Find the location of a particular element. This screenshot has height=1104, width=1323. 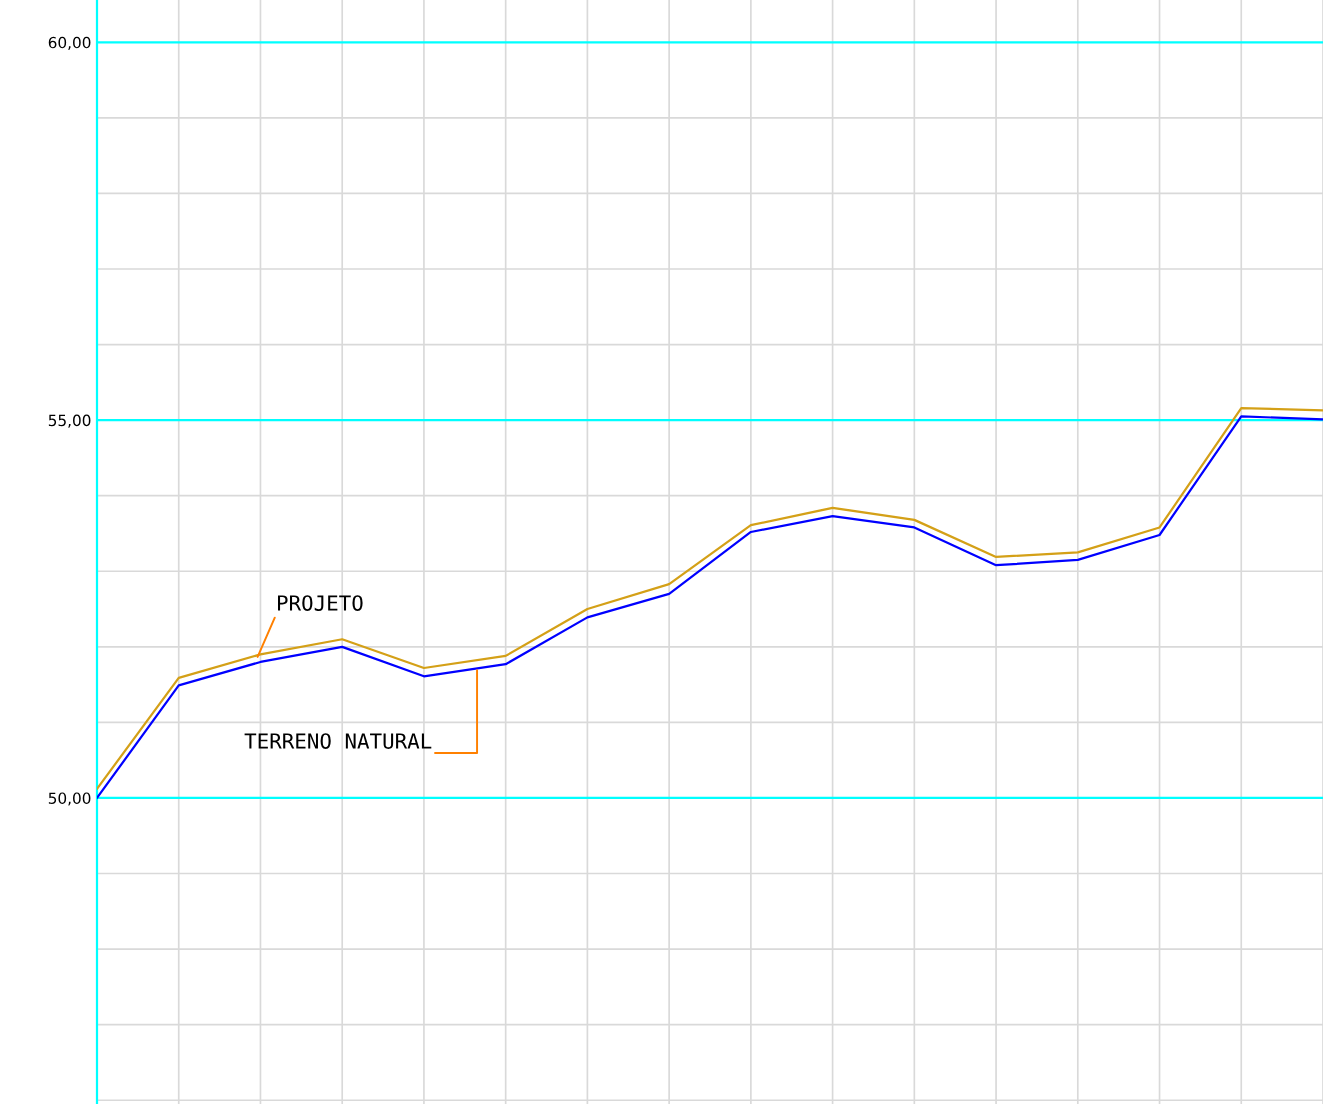

y-tick-label: 50,00 is located at coordinates (69, 799).